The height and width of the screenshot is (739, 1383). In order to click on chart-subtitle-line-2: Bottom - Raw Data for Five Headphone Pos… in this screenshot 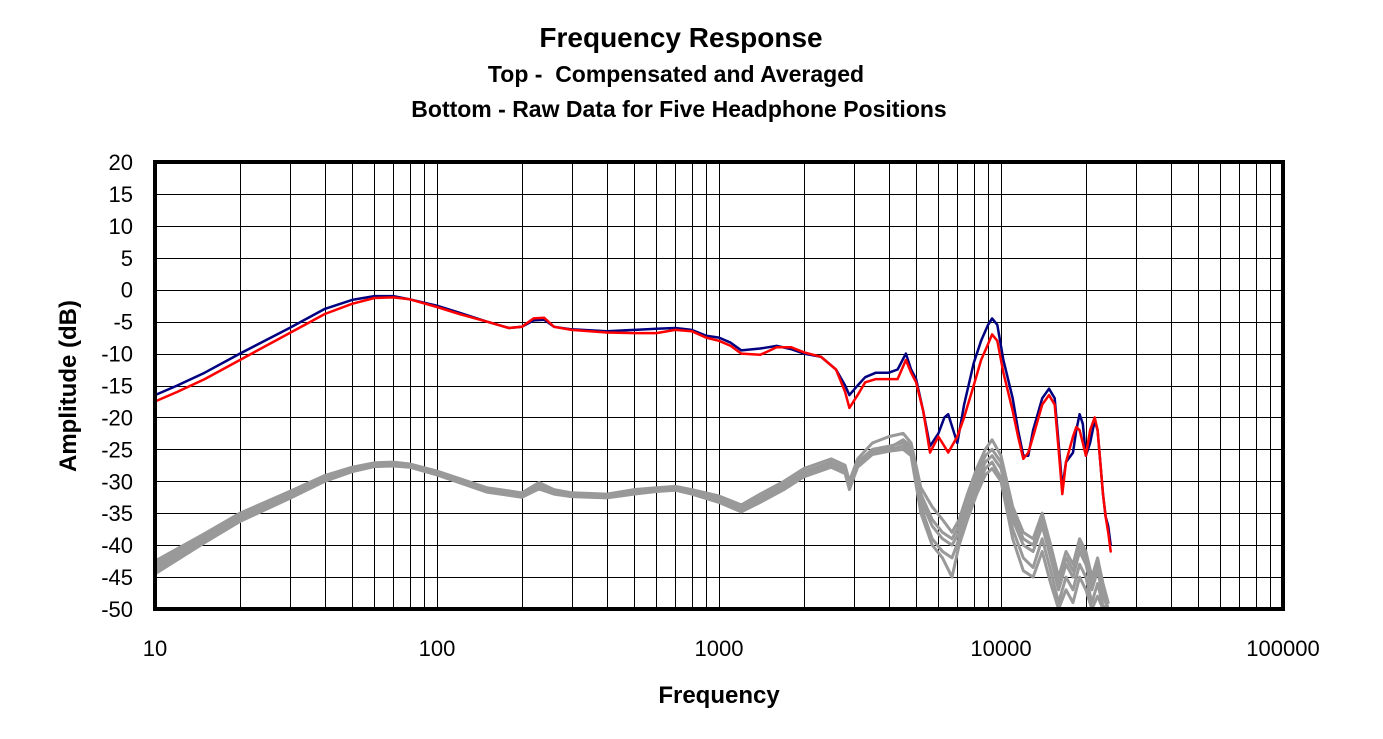, I will do `click(678, 109)`.